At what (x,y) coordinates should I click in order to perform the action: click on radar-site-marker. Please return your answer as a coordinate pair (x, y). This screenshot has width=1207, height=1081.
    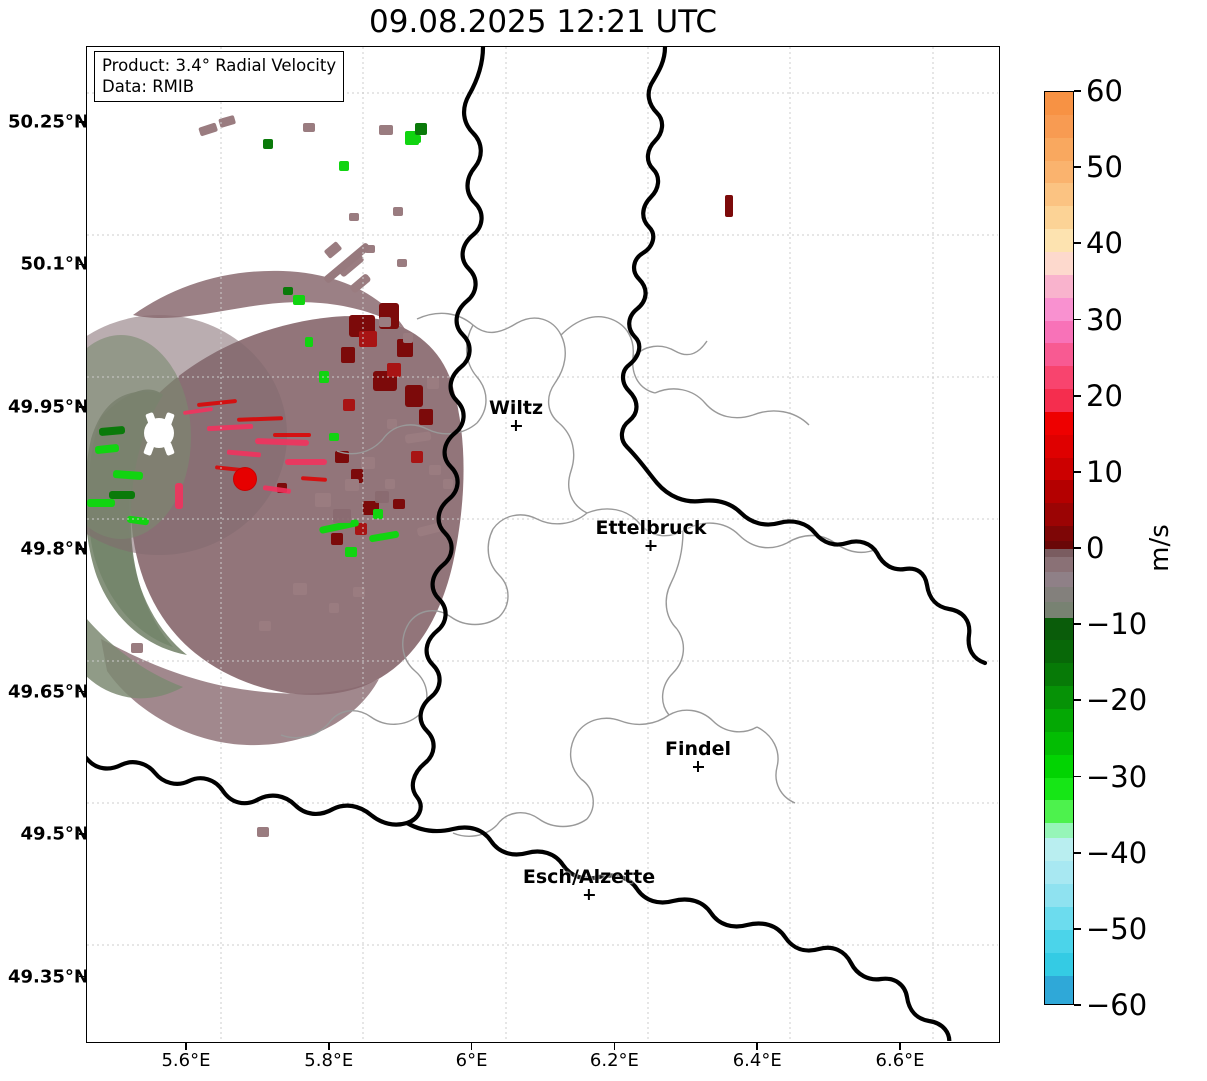
    Looking at the image, I should click on (245, 479).